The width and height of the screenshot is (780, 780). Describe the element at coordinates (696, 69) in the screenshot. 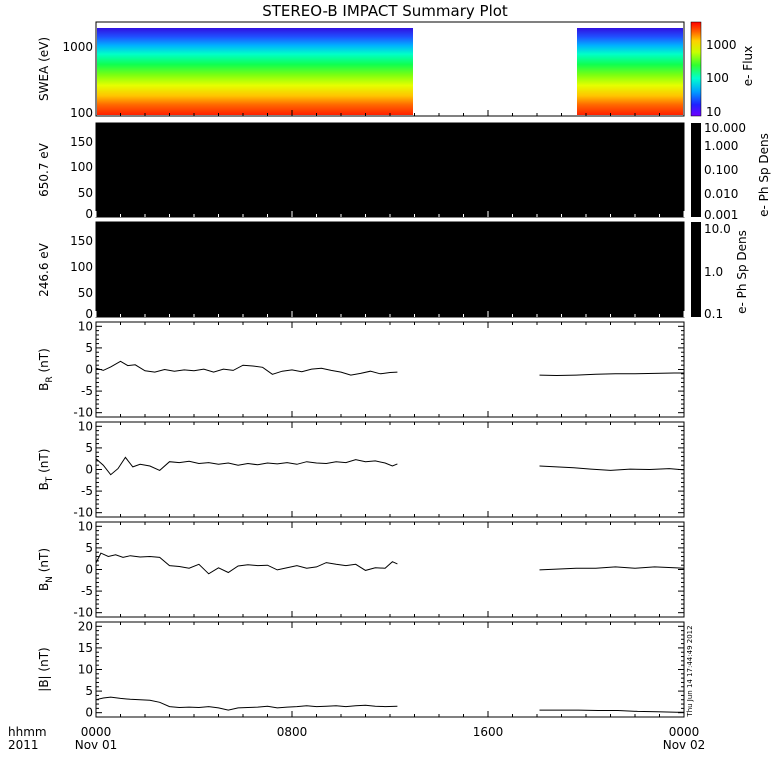

I see `swea-colorbar` at that location.